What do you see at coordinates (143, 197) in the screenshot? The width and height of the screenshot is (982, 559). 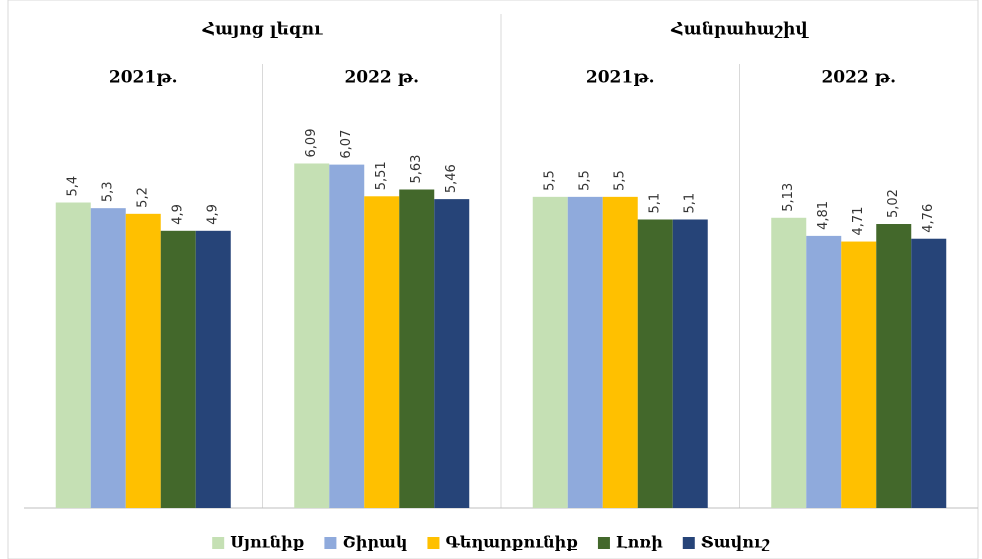 I see `value-label: 5,2` at bounding box center [143, 197].